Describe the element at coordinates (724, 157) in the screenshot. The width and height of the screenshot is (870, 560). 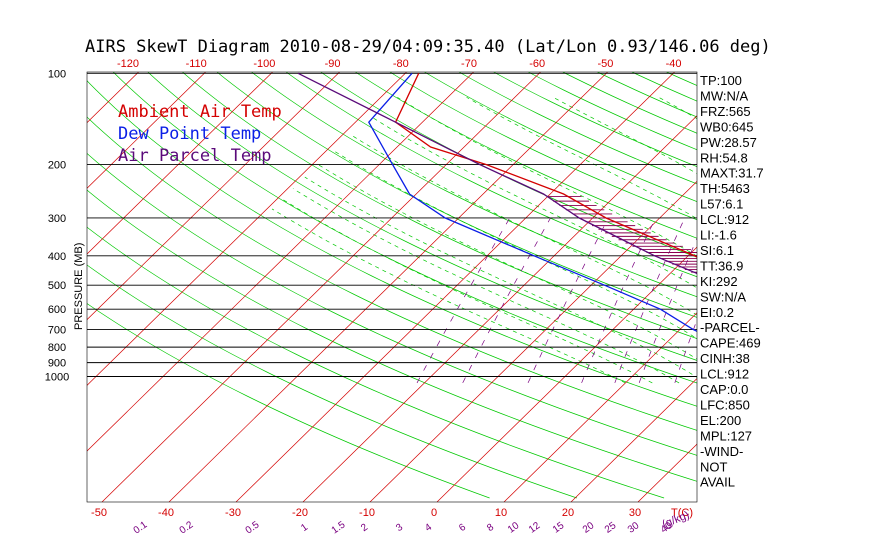
I see `index-label: RH:54.8` at that location.